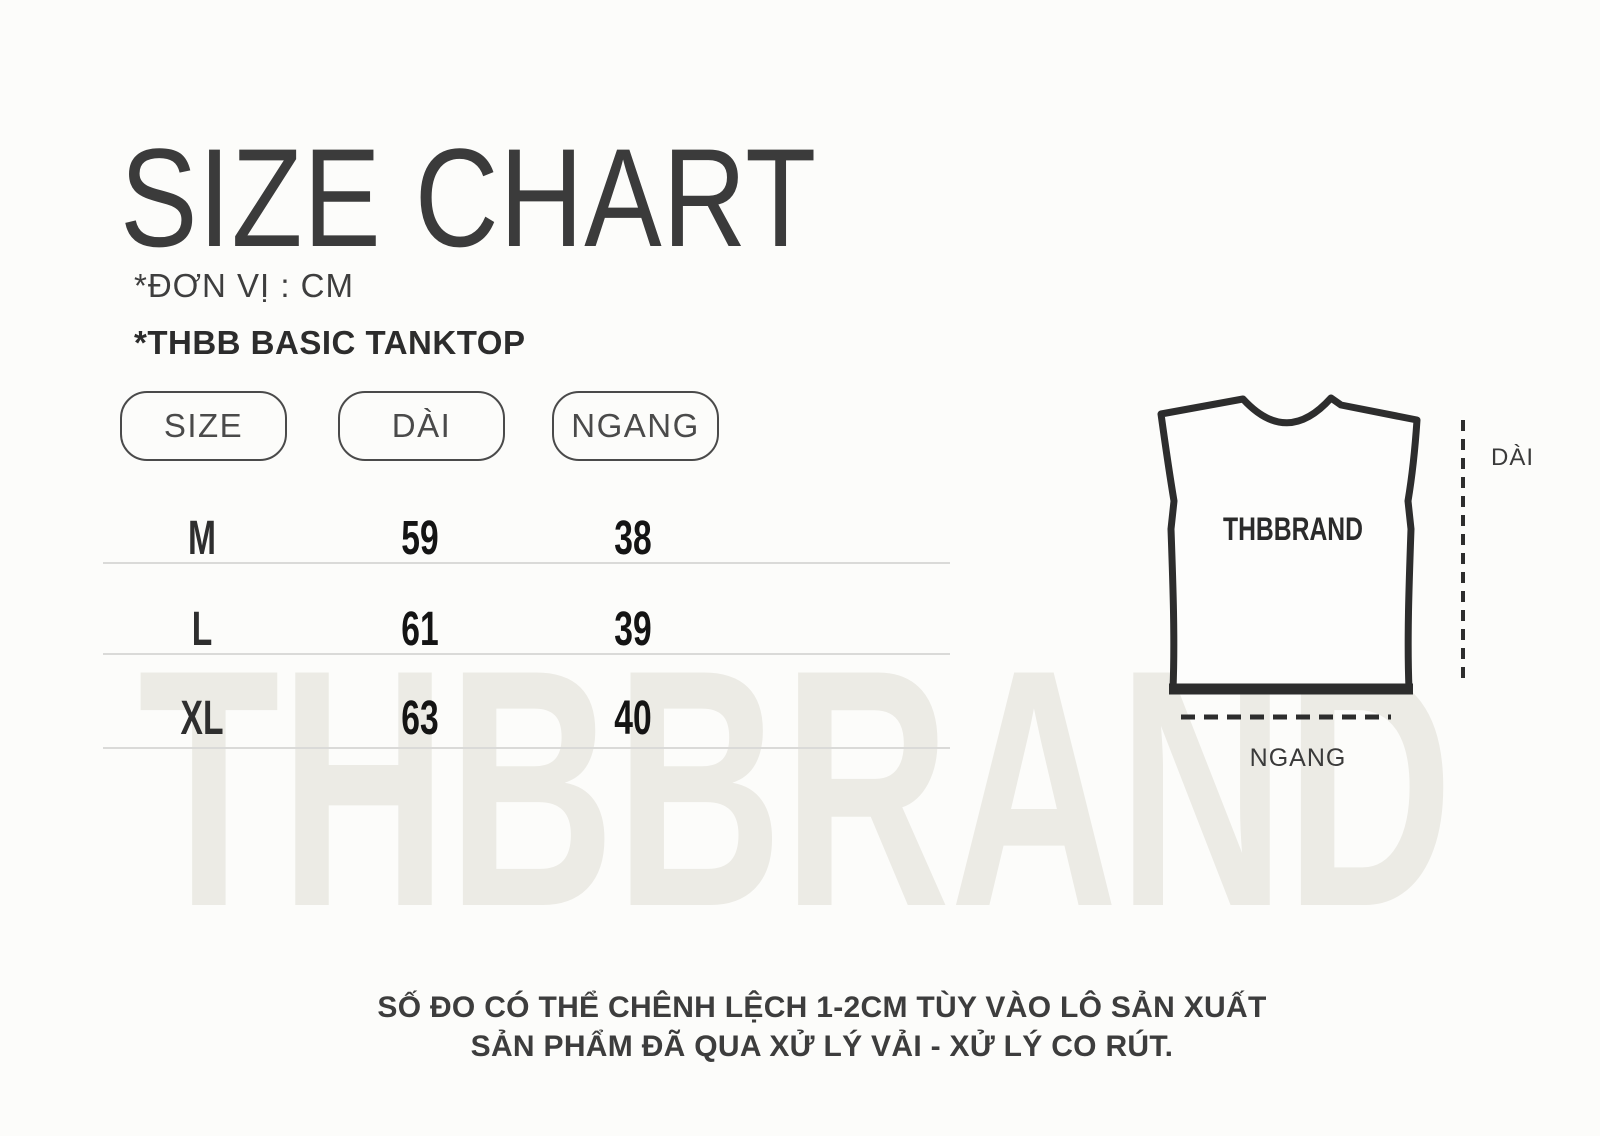 Image resolution: width=1600 pixels, height=1136 pixels. I want to click on row-m-size: M, so click(202, 538).